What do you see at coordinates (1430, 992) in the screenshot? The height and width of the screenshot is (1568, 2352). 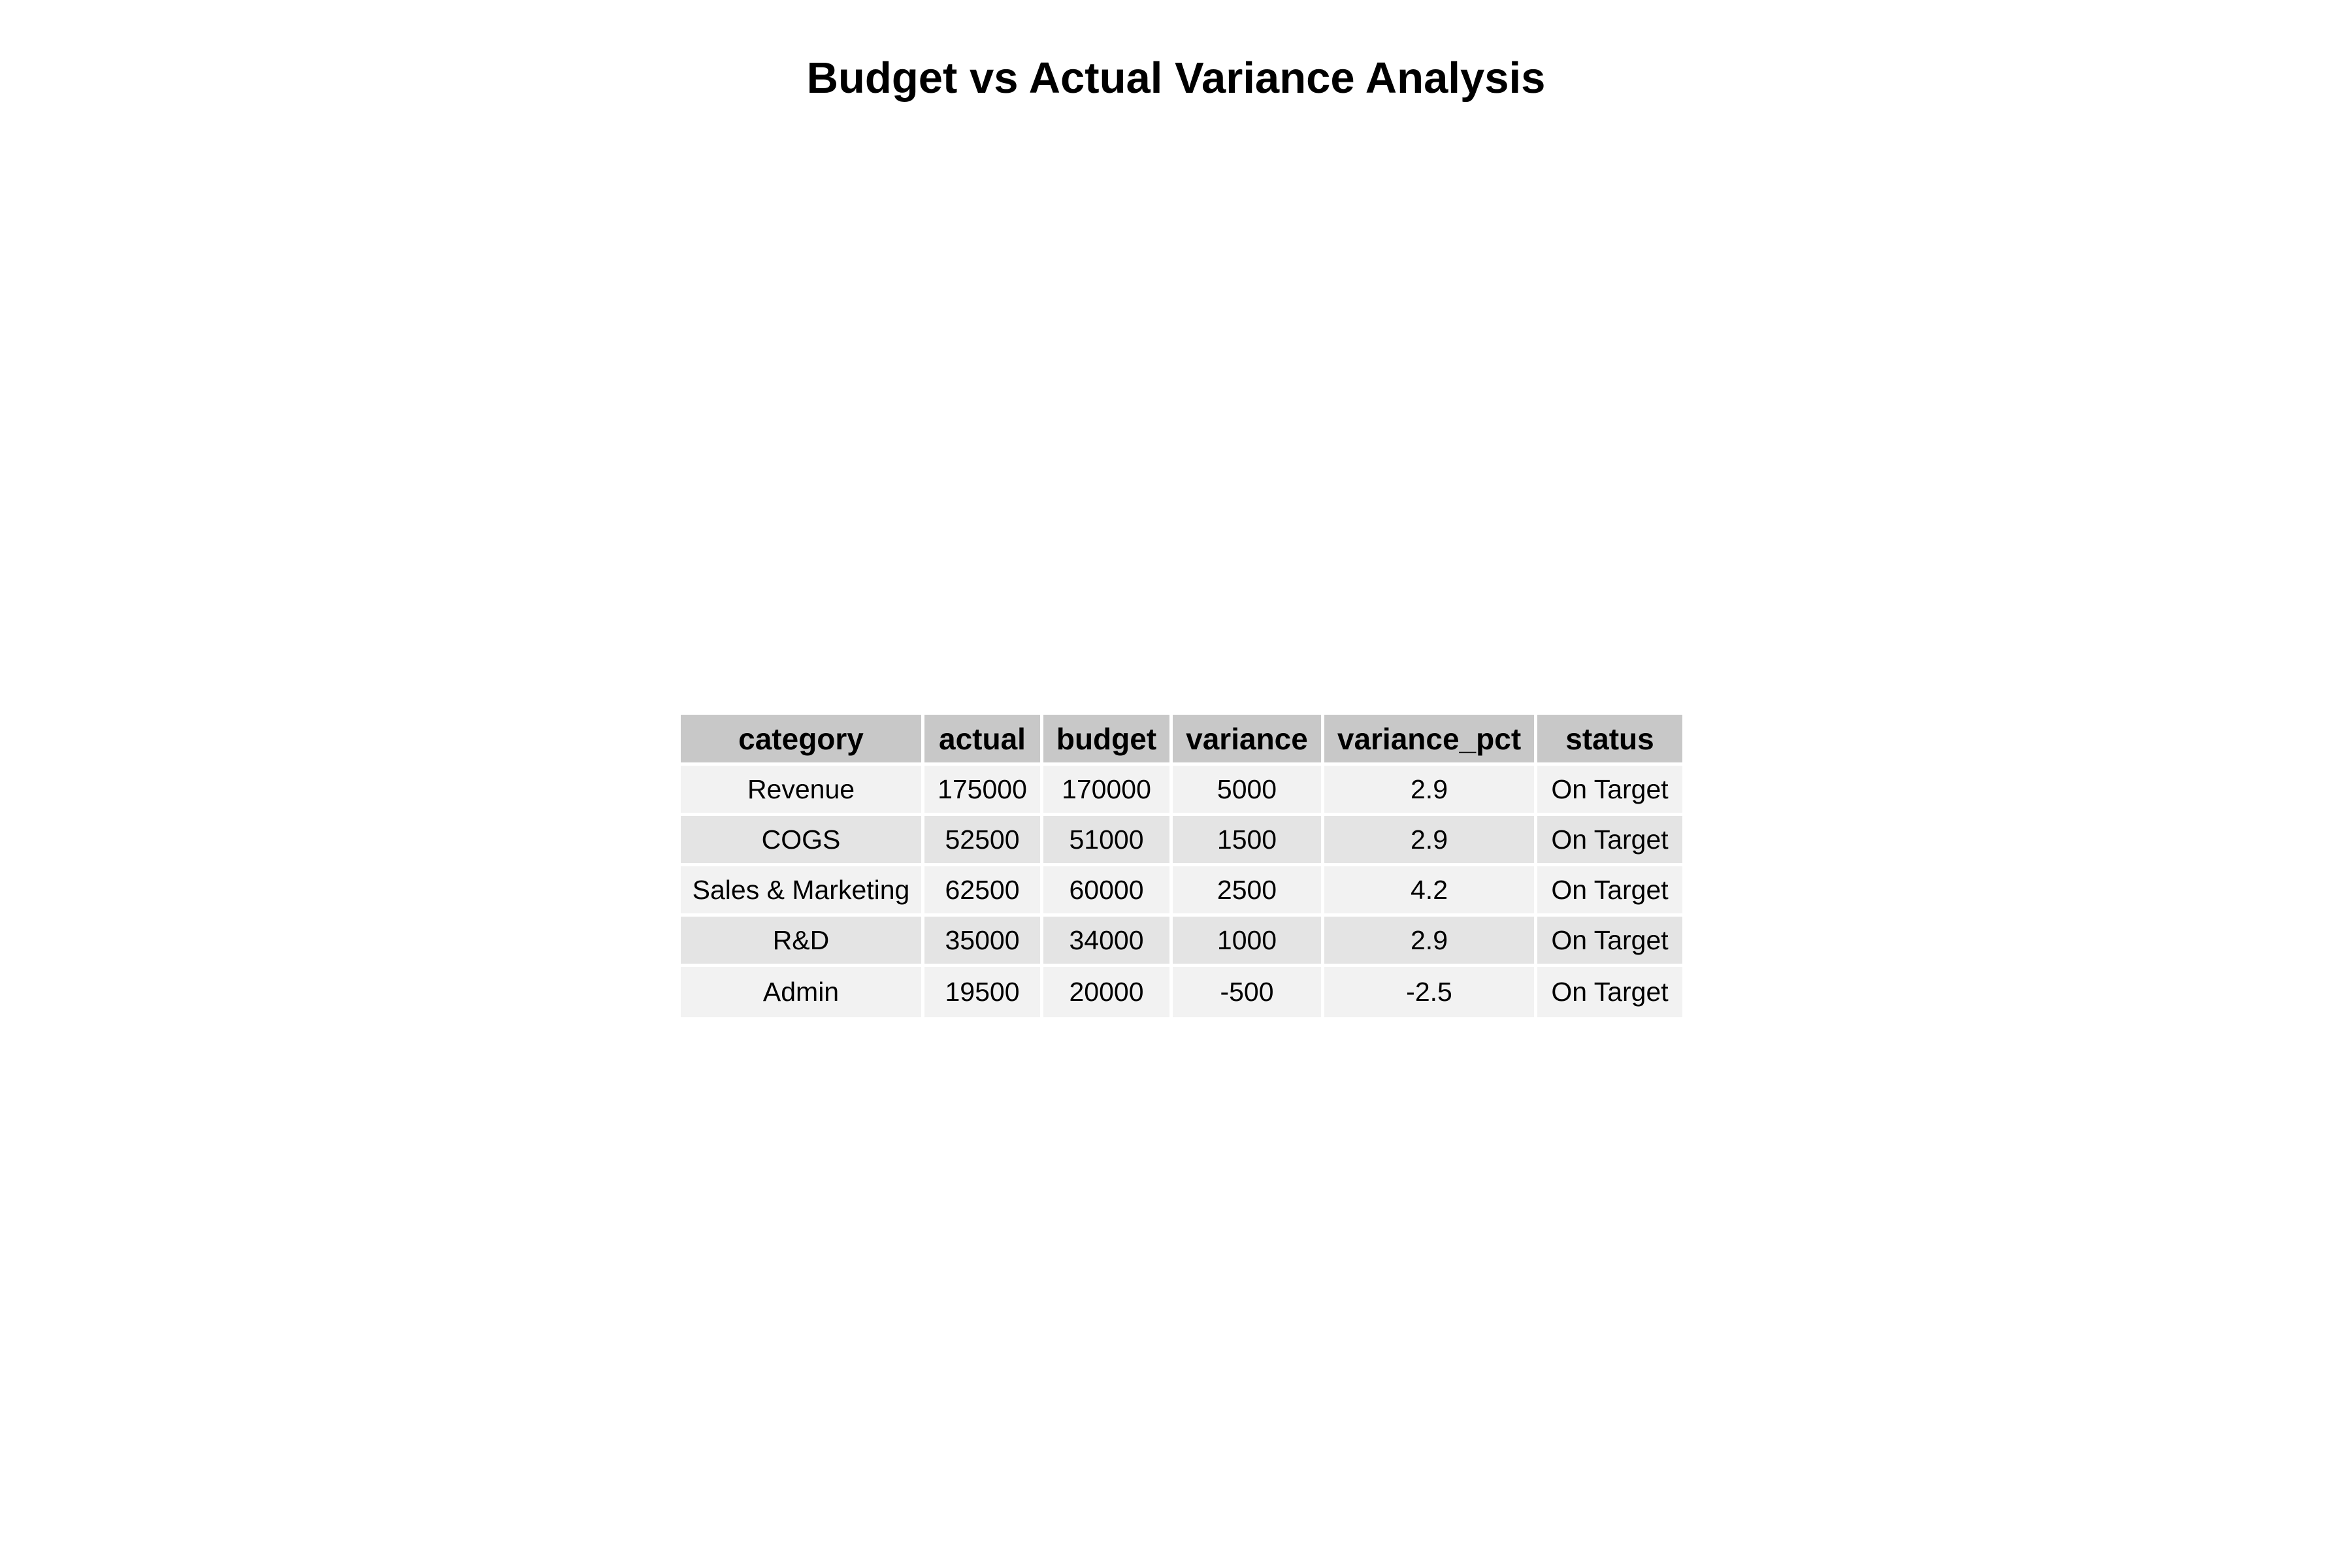 I see `cell-variance-pct: -2.5` at bounding box center [1430, 992].